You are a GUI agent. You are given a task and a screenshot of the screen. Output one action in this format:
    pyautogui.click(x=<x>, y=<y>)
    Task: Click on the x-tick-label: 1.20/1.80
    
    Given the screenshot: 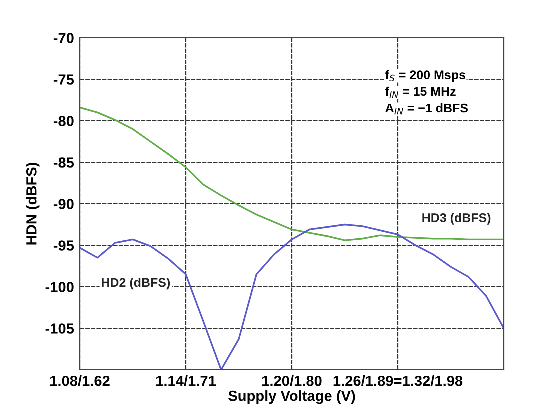 What is the action you would take?
    pyautogui.click(x=292, y=381)
    